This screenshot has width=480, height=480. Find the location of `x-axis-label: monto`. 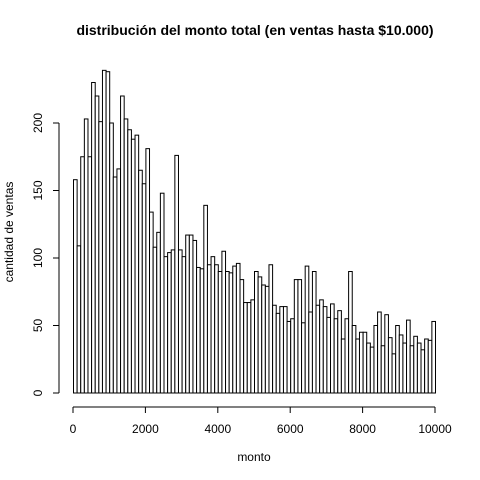

x-axis-label: monto is located at coordinates (254, 457).